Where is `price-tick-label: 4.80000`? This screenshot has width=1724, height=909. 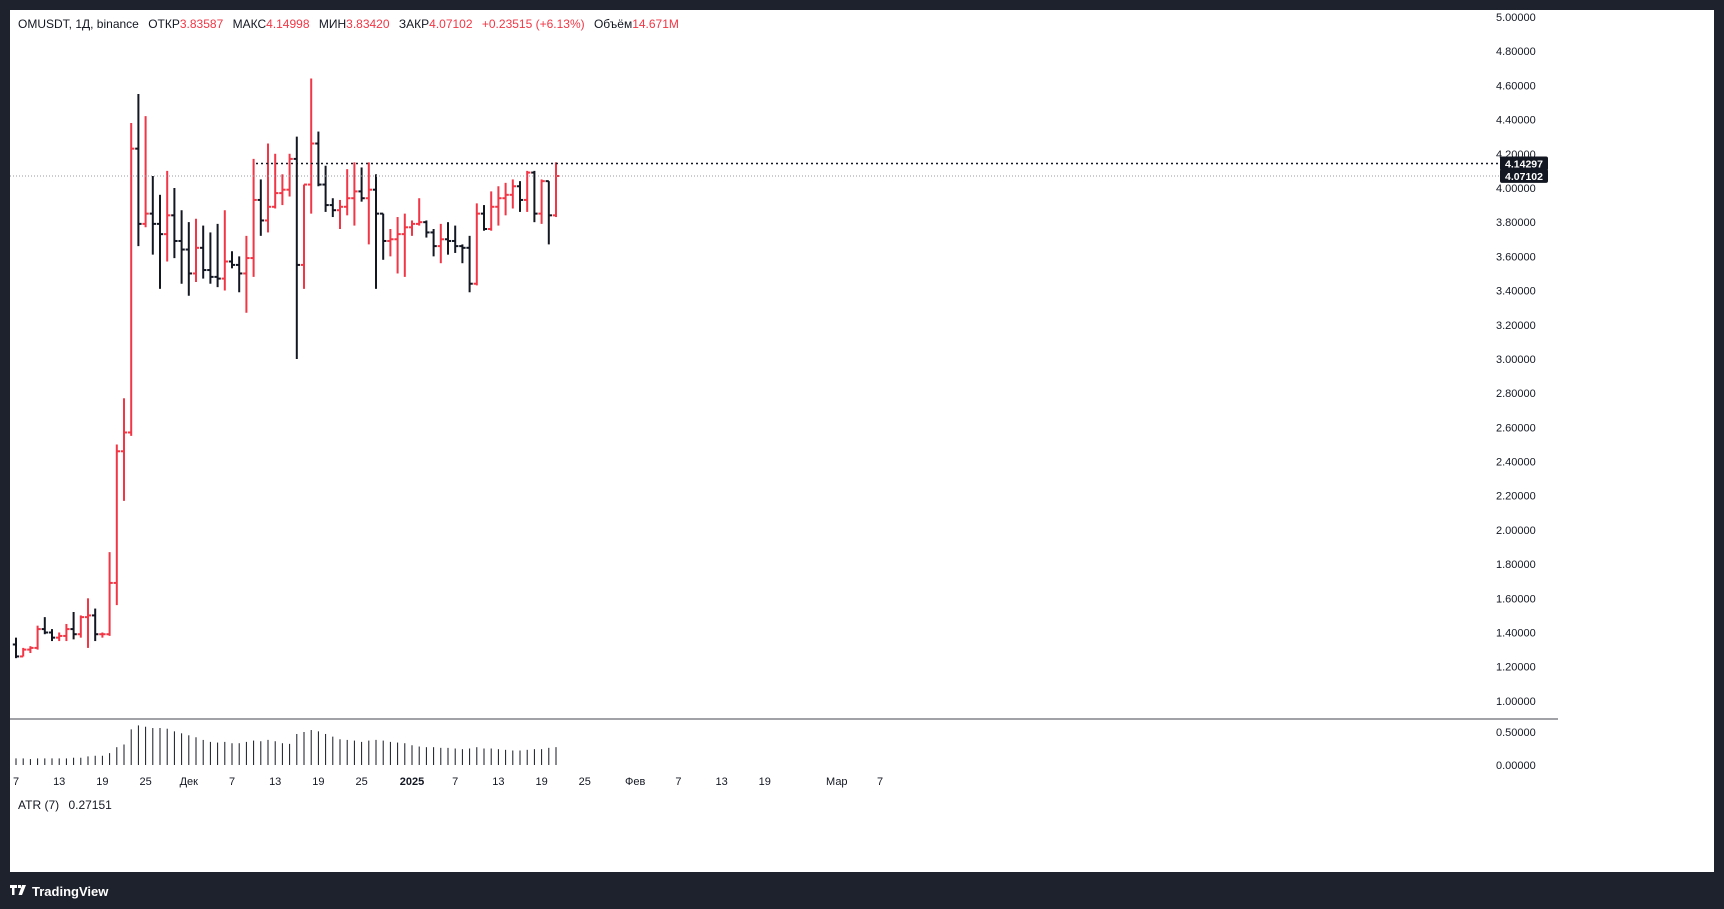
price-tick-label: 4.80000 is located at coordinates (1516, 52).